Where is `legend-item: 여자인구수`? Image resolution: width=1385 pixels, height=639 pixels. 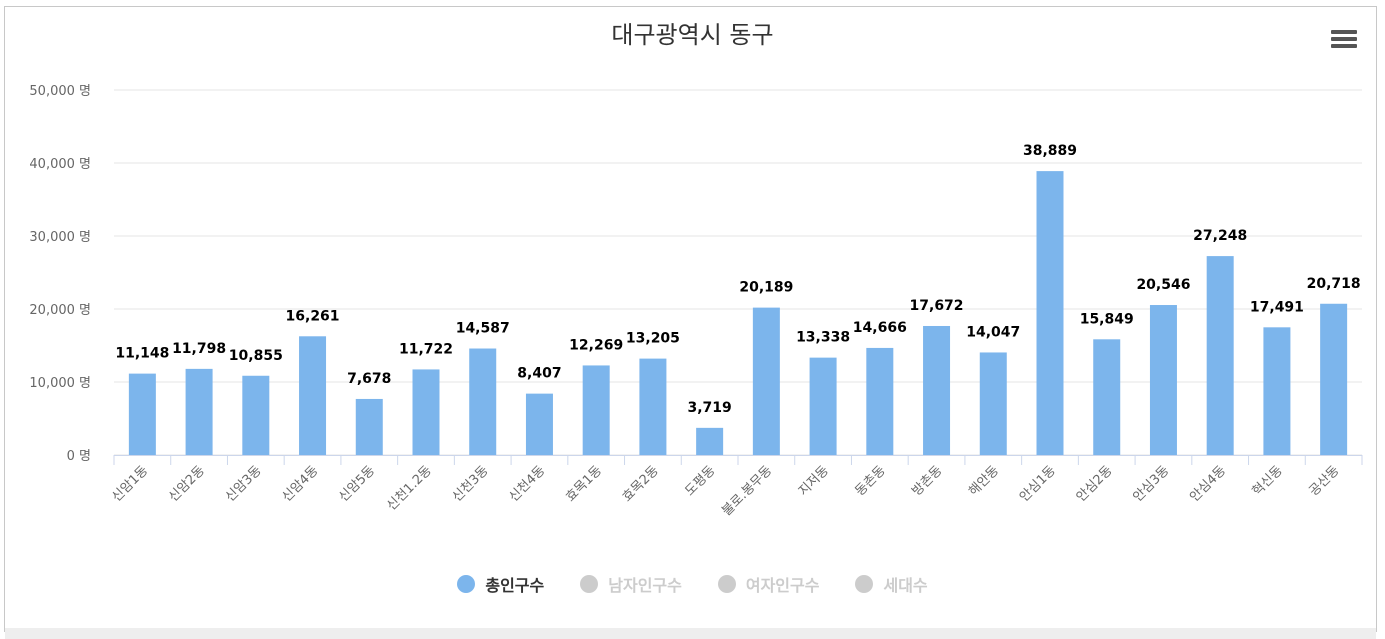 legend-item: 여자인구수 is located at coordinates (768, 584).